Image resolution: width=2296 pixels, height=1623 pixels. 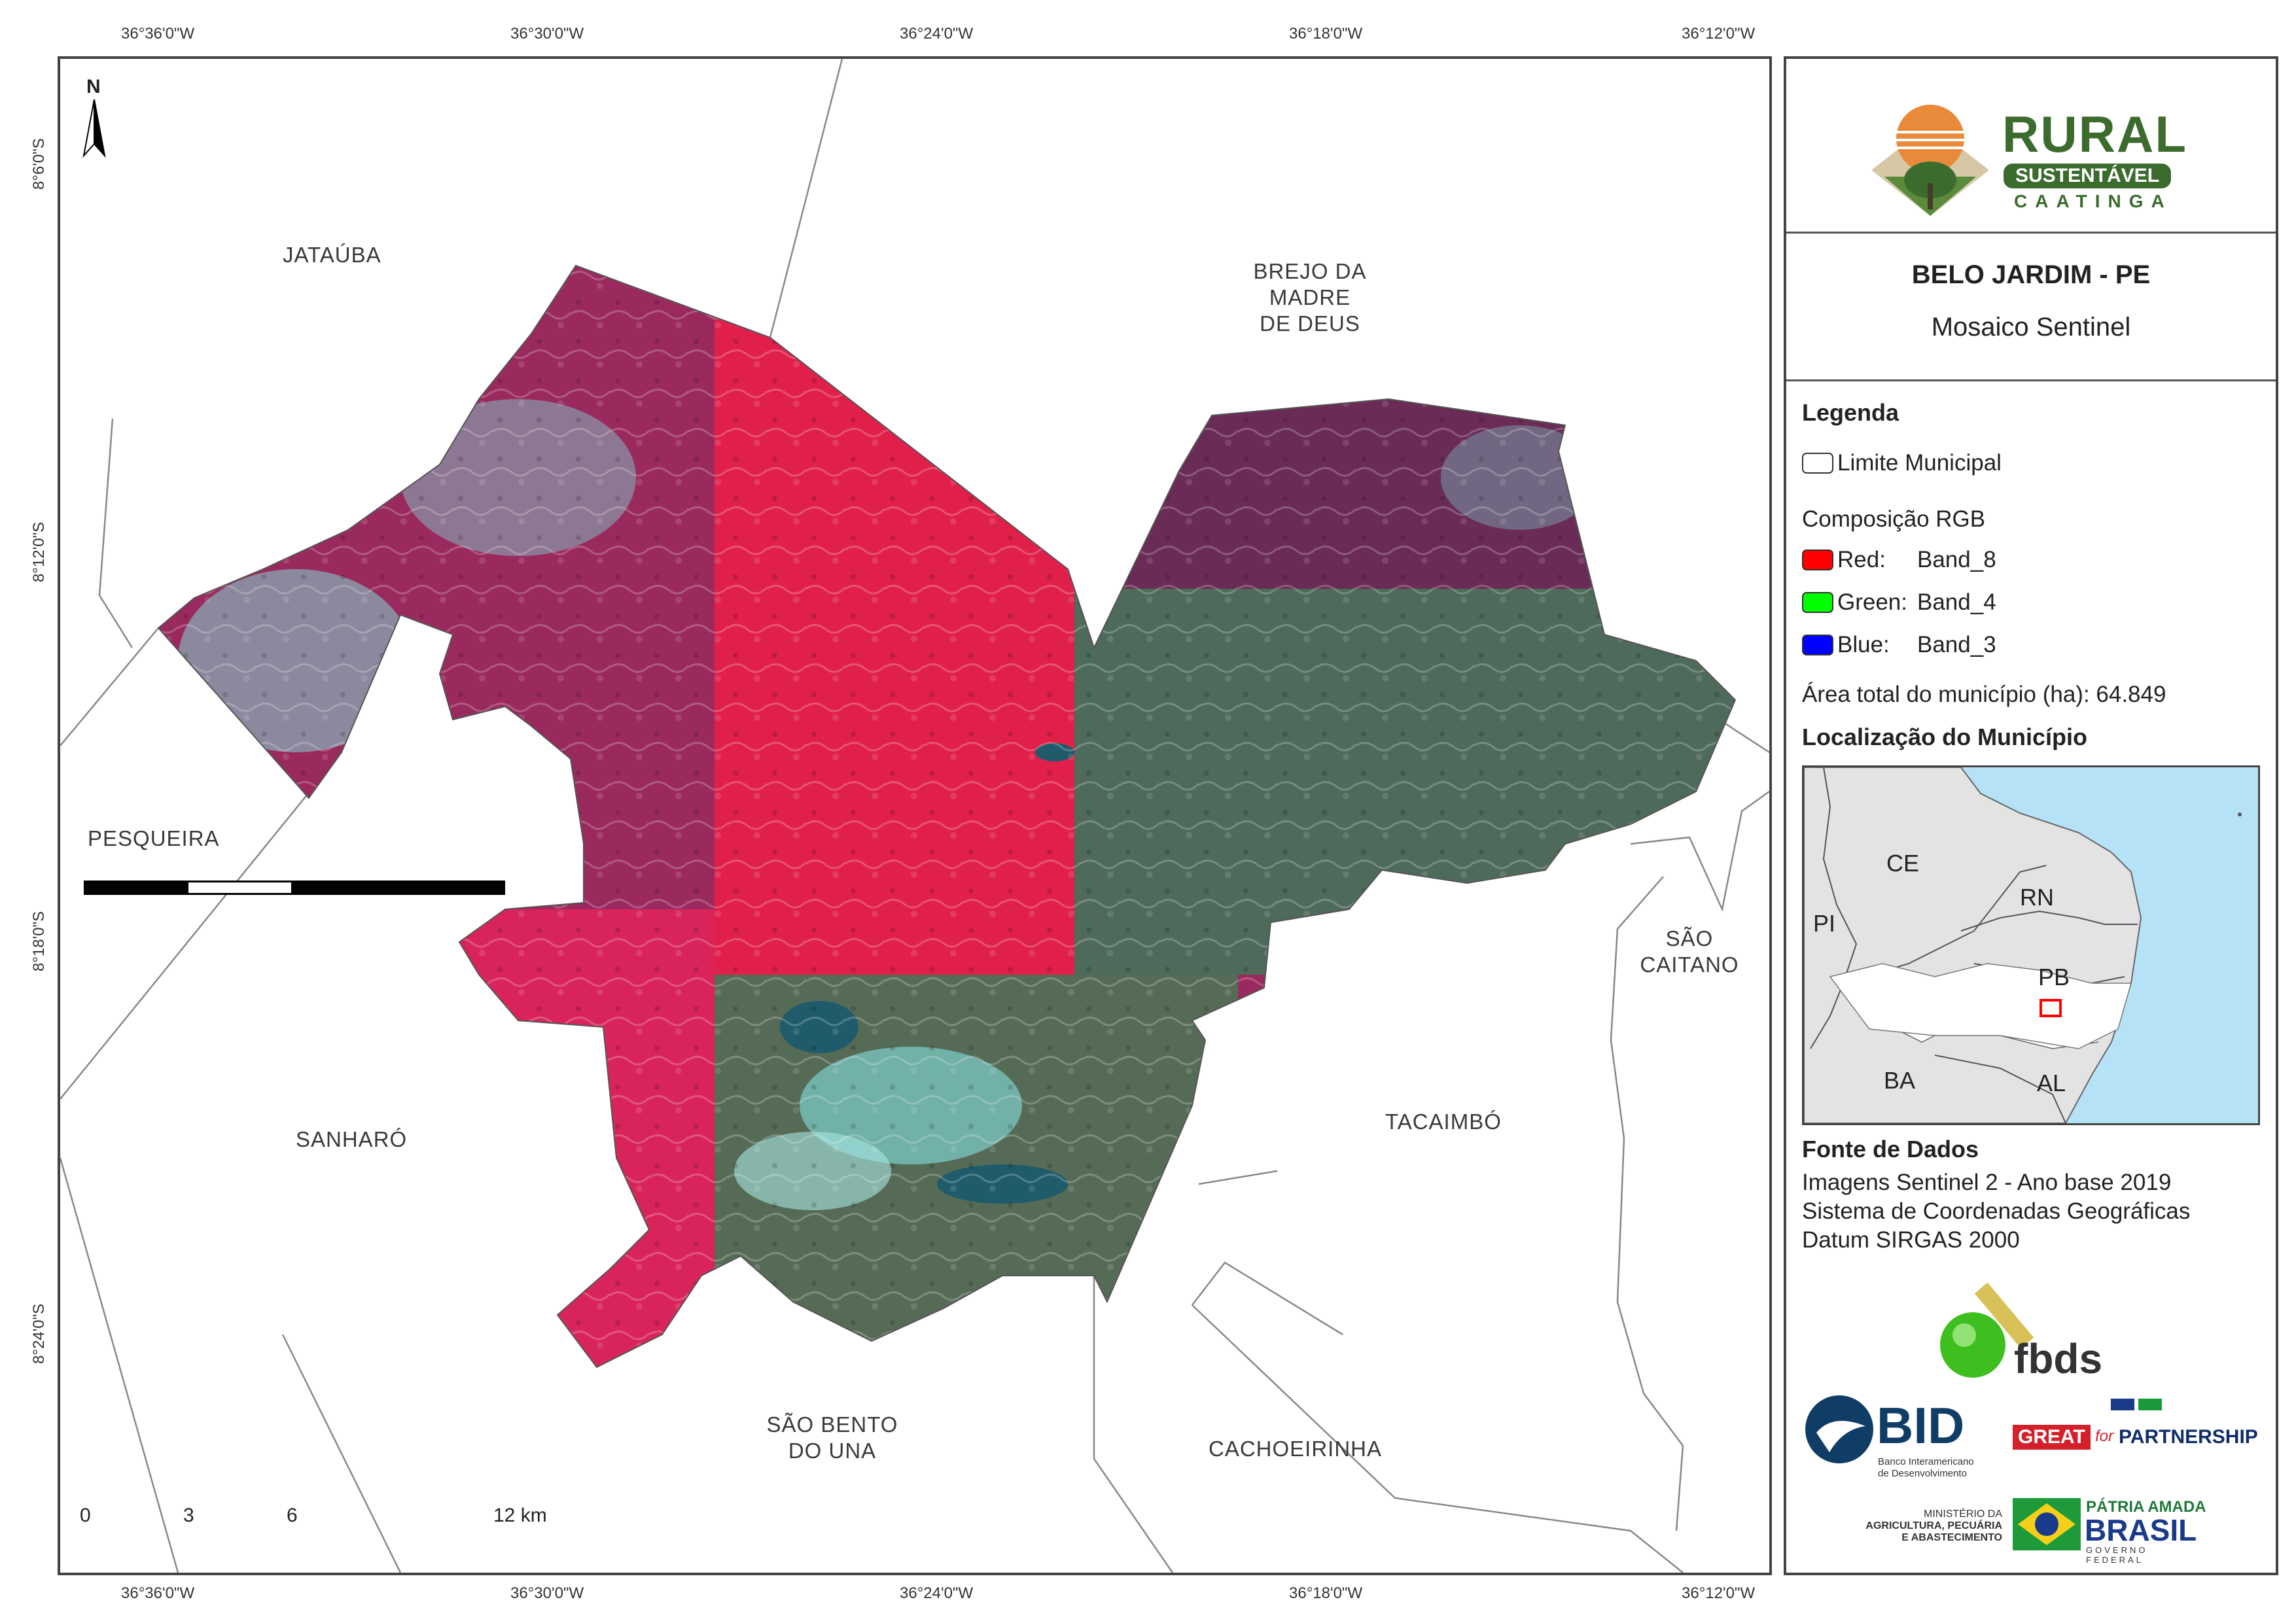 What do you see at coordinates (188, 1516) in the screenshot?
I see `scale-label-3: 3` at bounding box center [188, 1516].